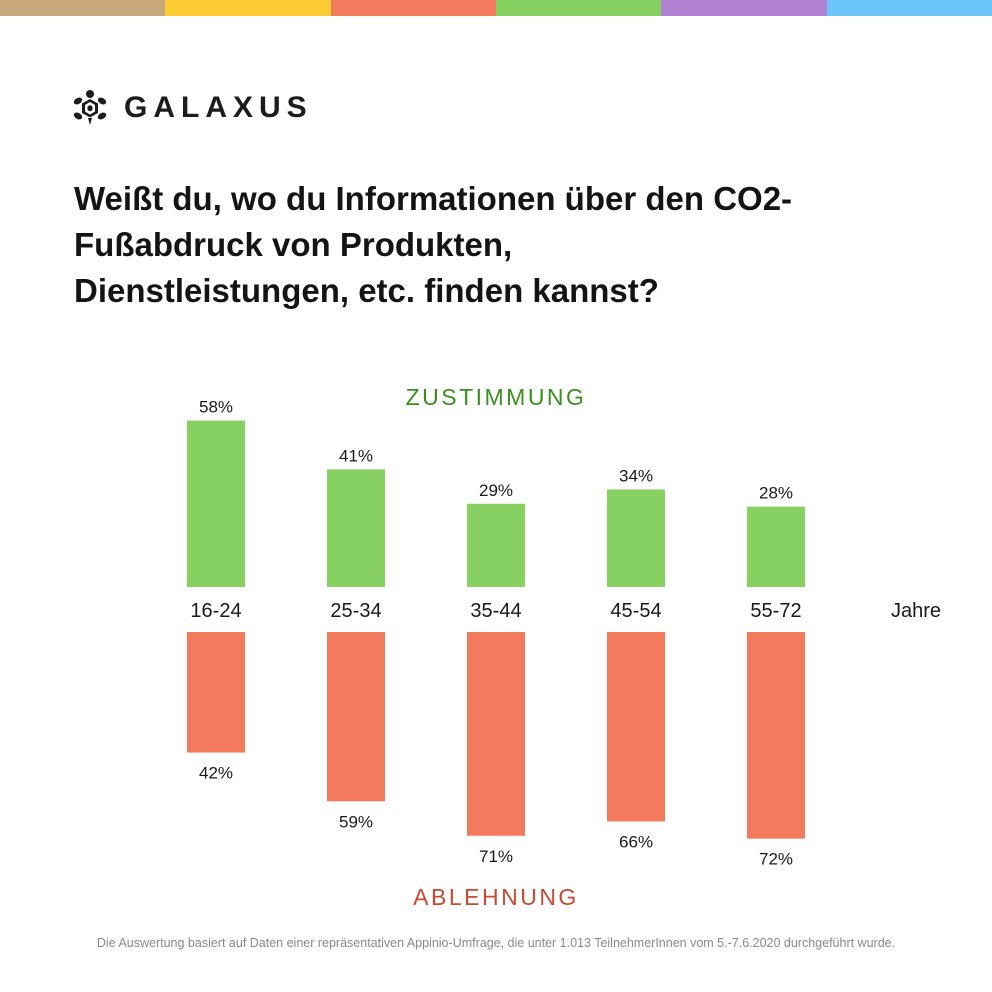 The width and height of the screenshot is (992, 992). What do you see at coordinates (496, 490) in the screenshot?
I see `value-label-zustimmung-35-44: 29%` at bounding box center [496, 490].